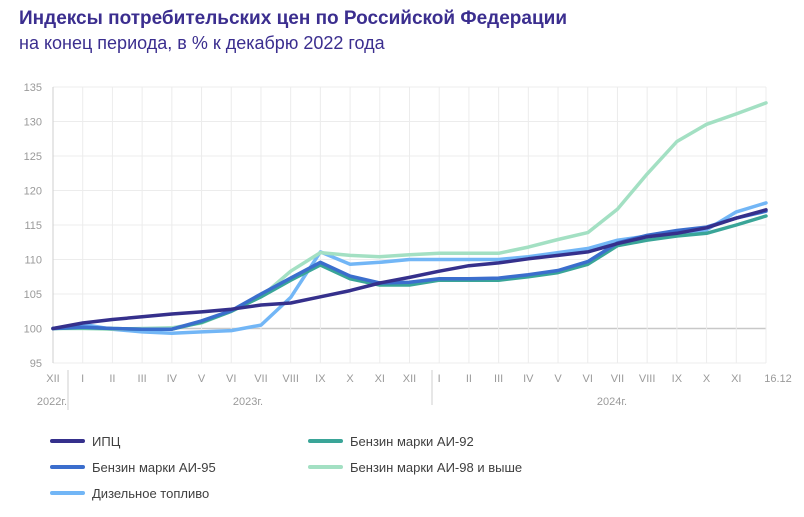 Image resolution: width=804 pixels, height=517 pixels. What do you see at coordinates (412, 441) in the screenshot?
I see `legend-label: Бензин марки АИ-92` at bounding box center [412, 441].